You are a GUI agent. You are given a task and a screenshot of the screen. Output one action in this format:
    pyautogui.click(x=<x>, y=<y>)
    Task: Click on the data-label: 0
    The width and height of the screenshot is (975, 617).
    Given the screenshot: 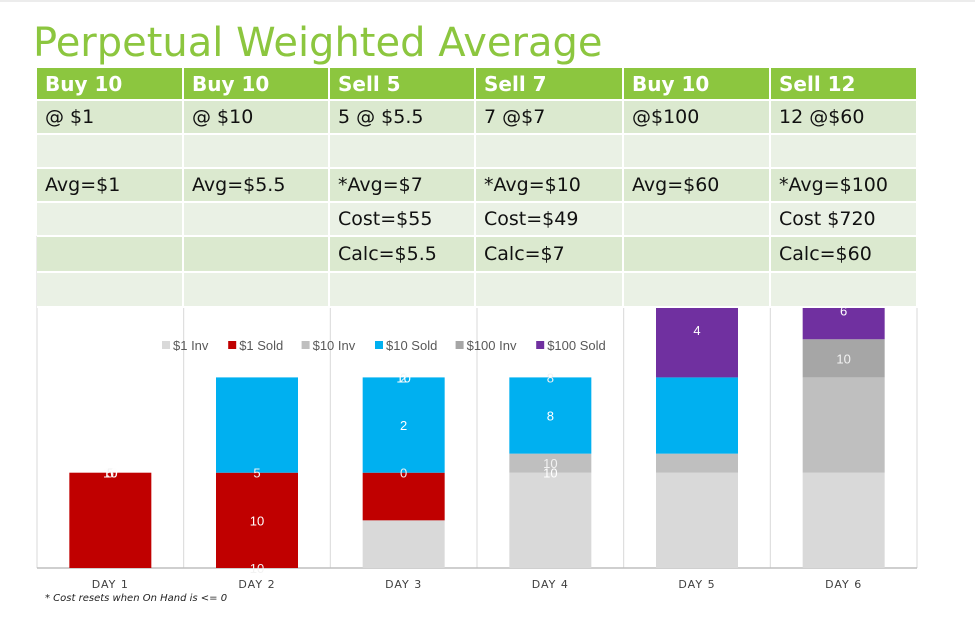 What is the action you would take?
    pyautogui.click(x=403, y=473)
    